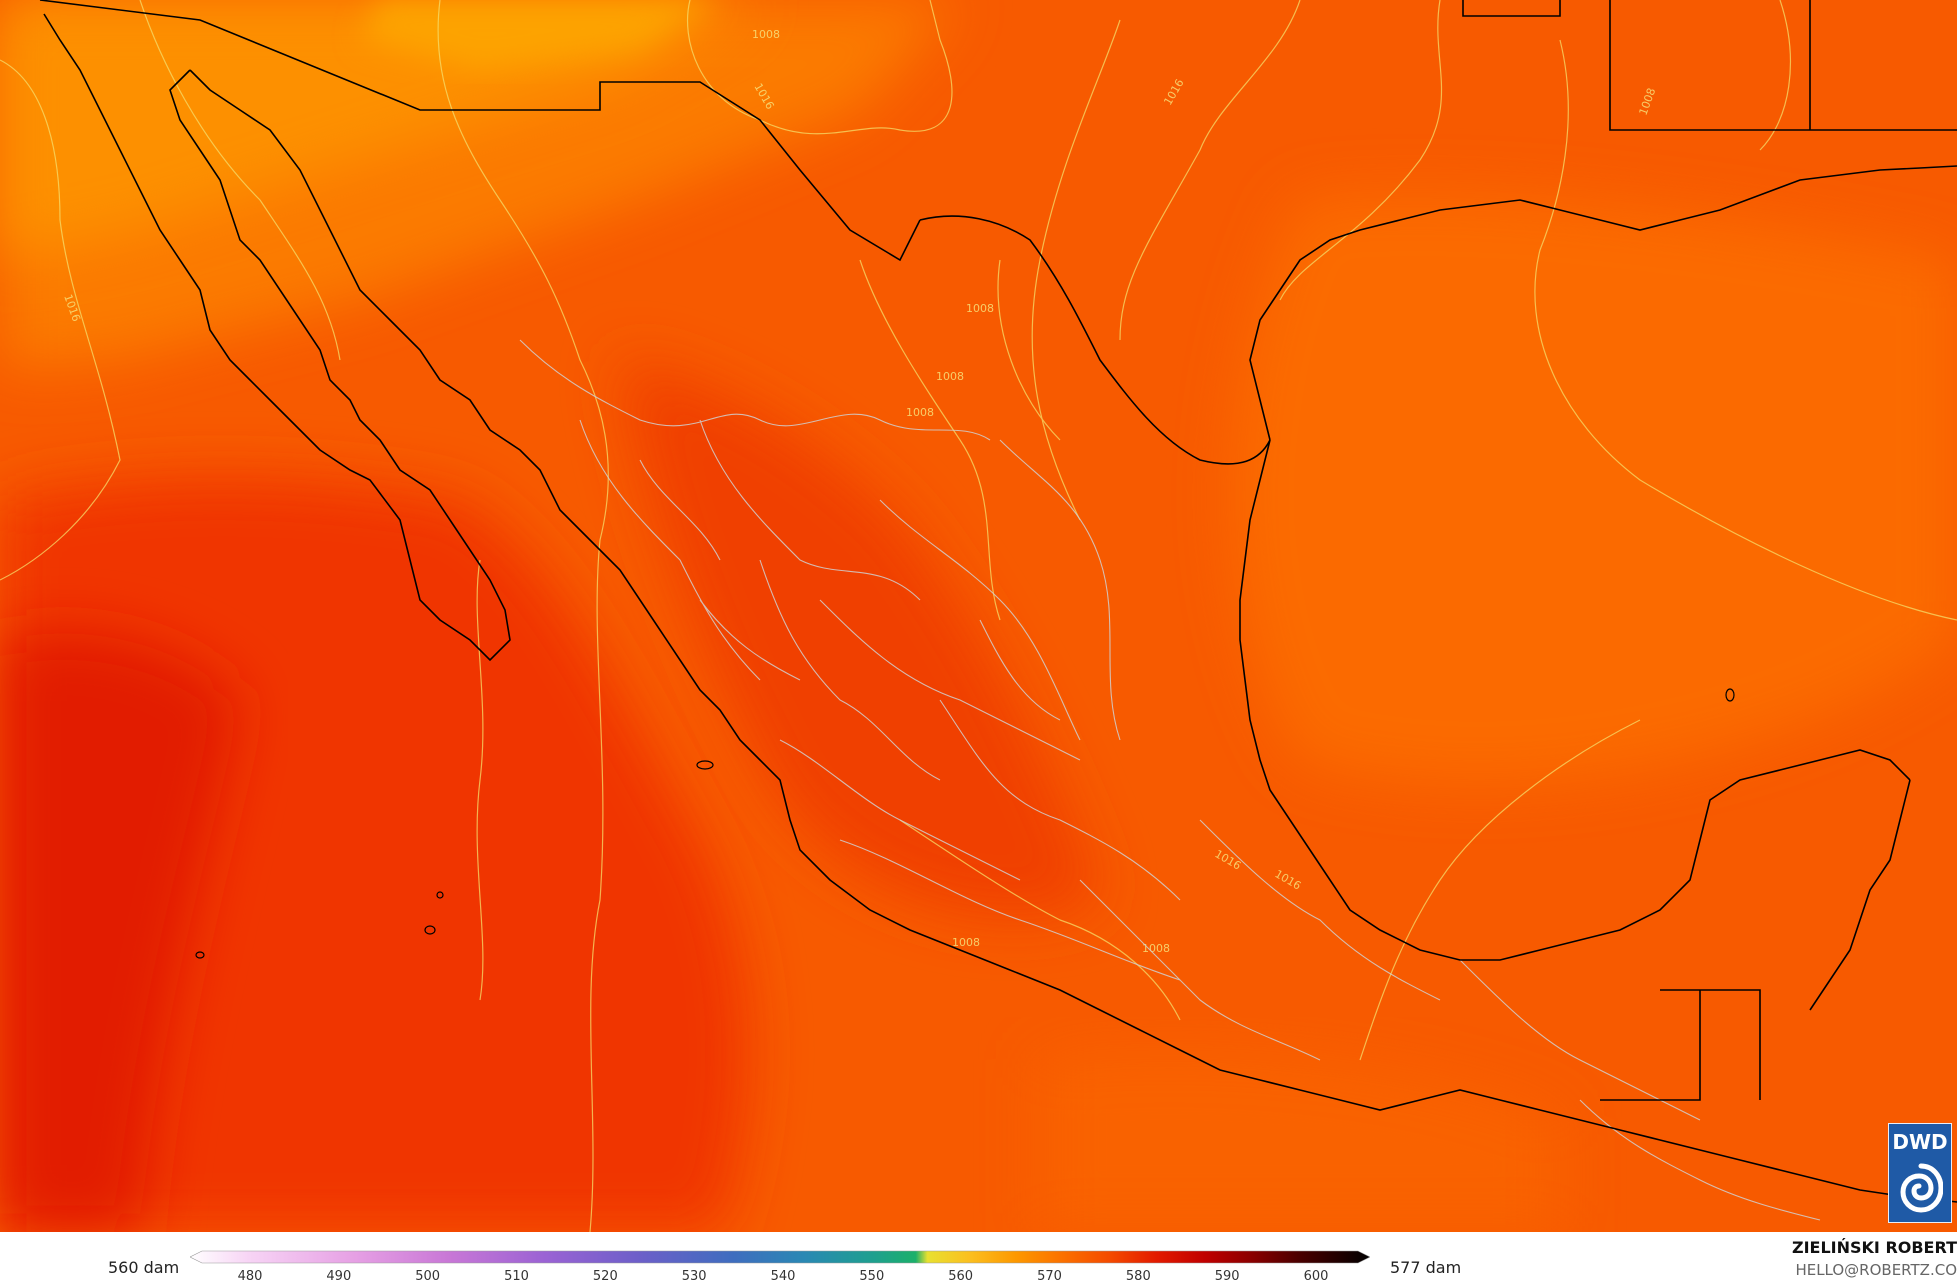 The height and width of the screenshot is (1287, 1957). Describe the element at coordinates (516, 1276) in the screenshot. I see `legend-tick-label: 510` at that location.